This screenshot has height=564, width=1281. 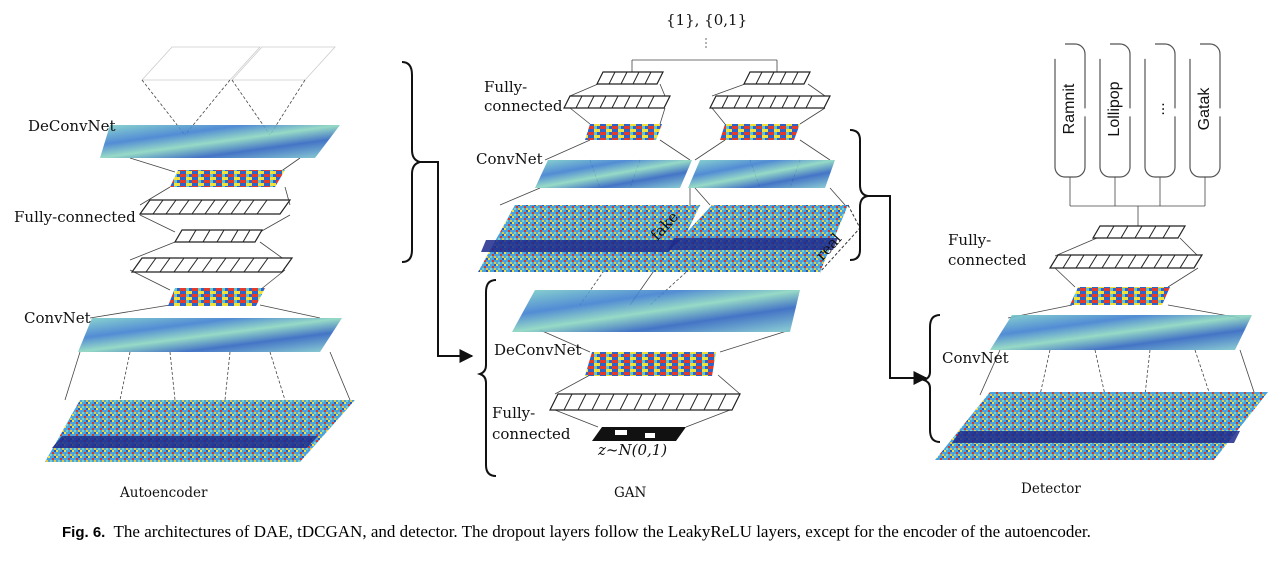 I want to click on gan-deconvnet-label: DeConvNet, so click(x=538, y=350).